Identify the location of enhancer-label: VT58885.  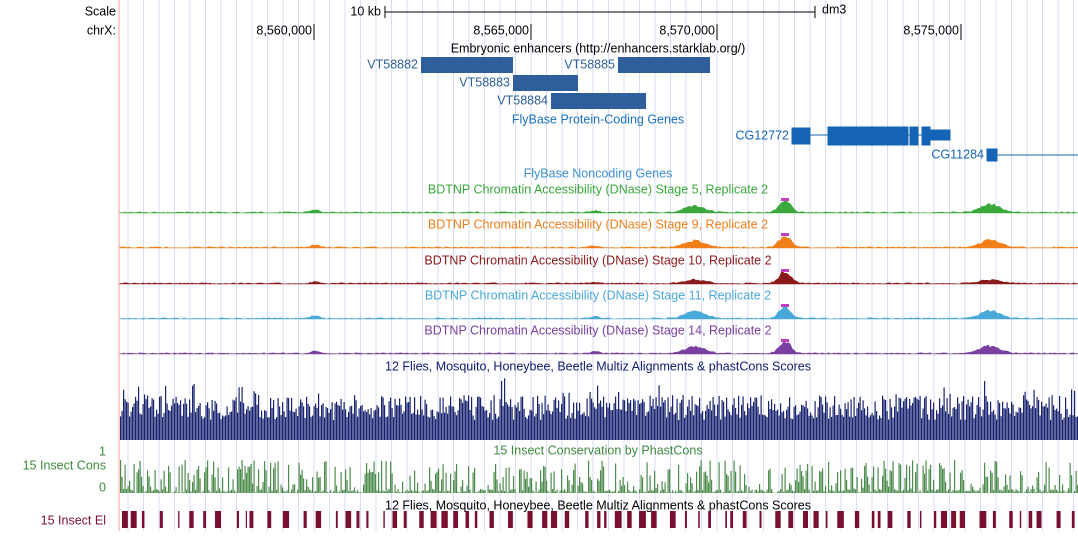
(589, 64).